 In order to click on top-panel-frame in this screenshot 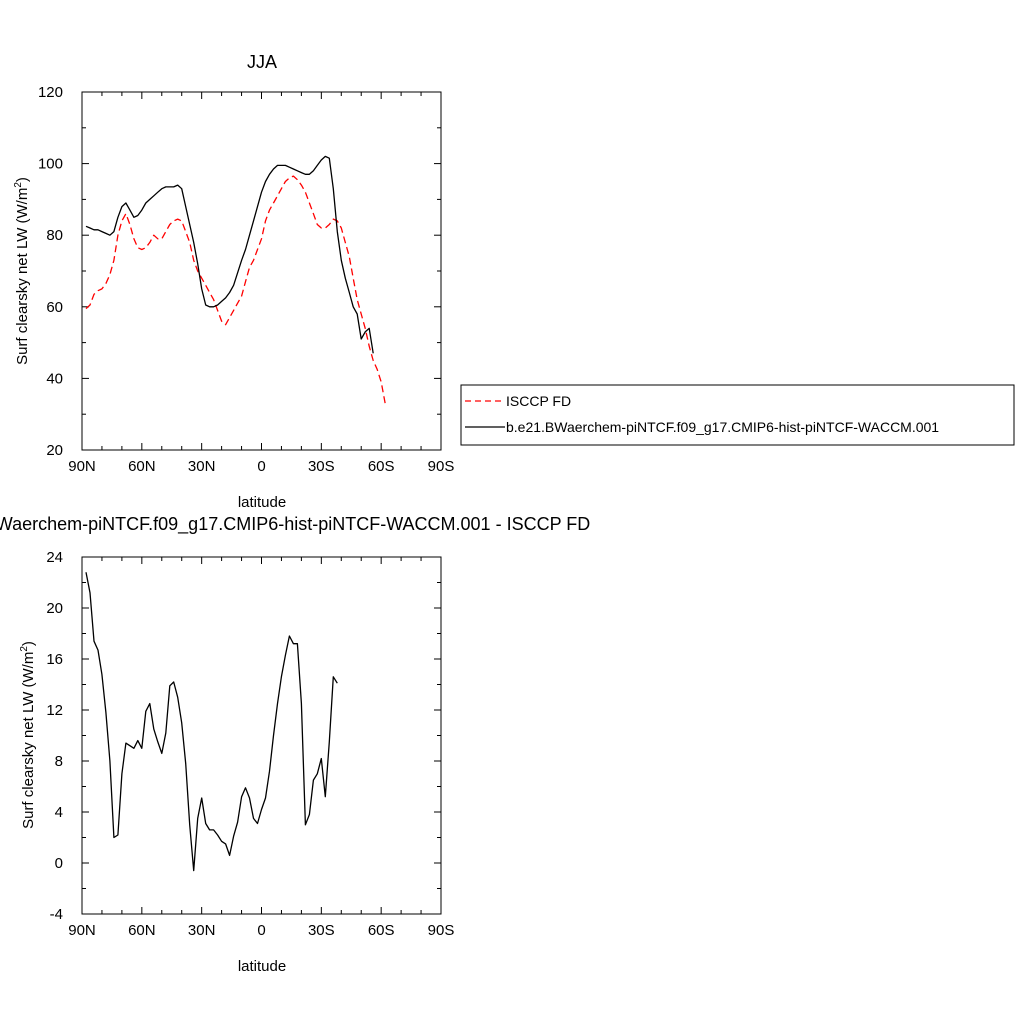, I will do `click(261, 271)`.